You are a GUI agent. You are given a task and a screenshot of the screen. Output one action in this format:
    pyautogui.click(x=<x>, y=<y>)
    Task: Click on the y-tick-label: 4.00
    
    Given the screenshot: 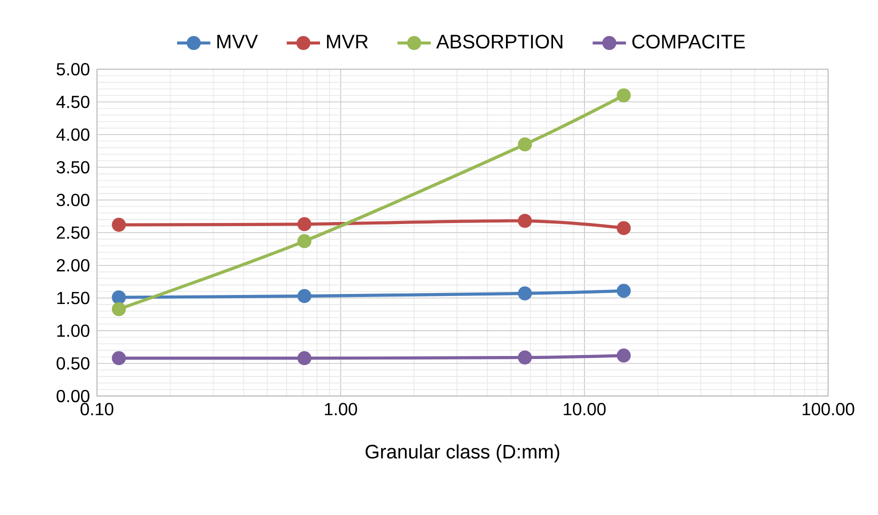 What is the action you would take?
    pyautogui.click(x=73, y=134)
    